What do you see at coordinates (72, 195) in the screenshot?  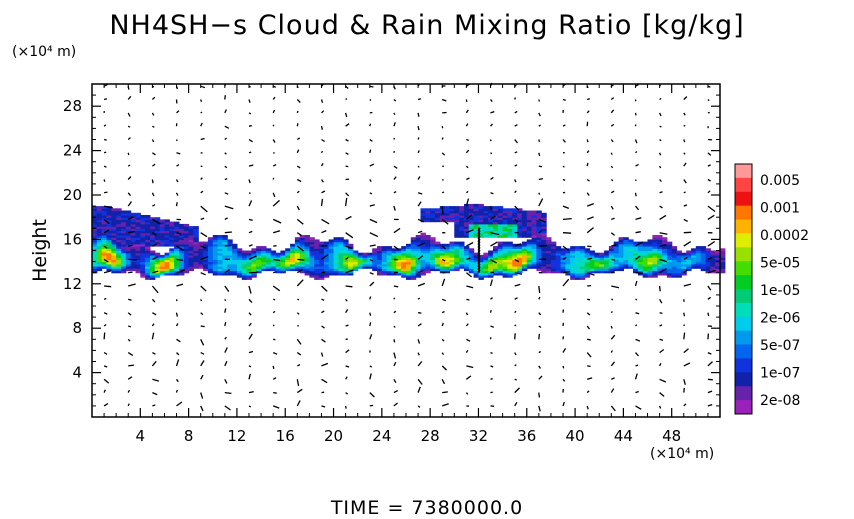 I see `y-tick-label: 20` at bounding box center [72, 195].